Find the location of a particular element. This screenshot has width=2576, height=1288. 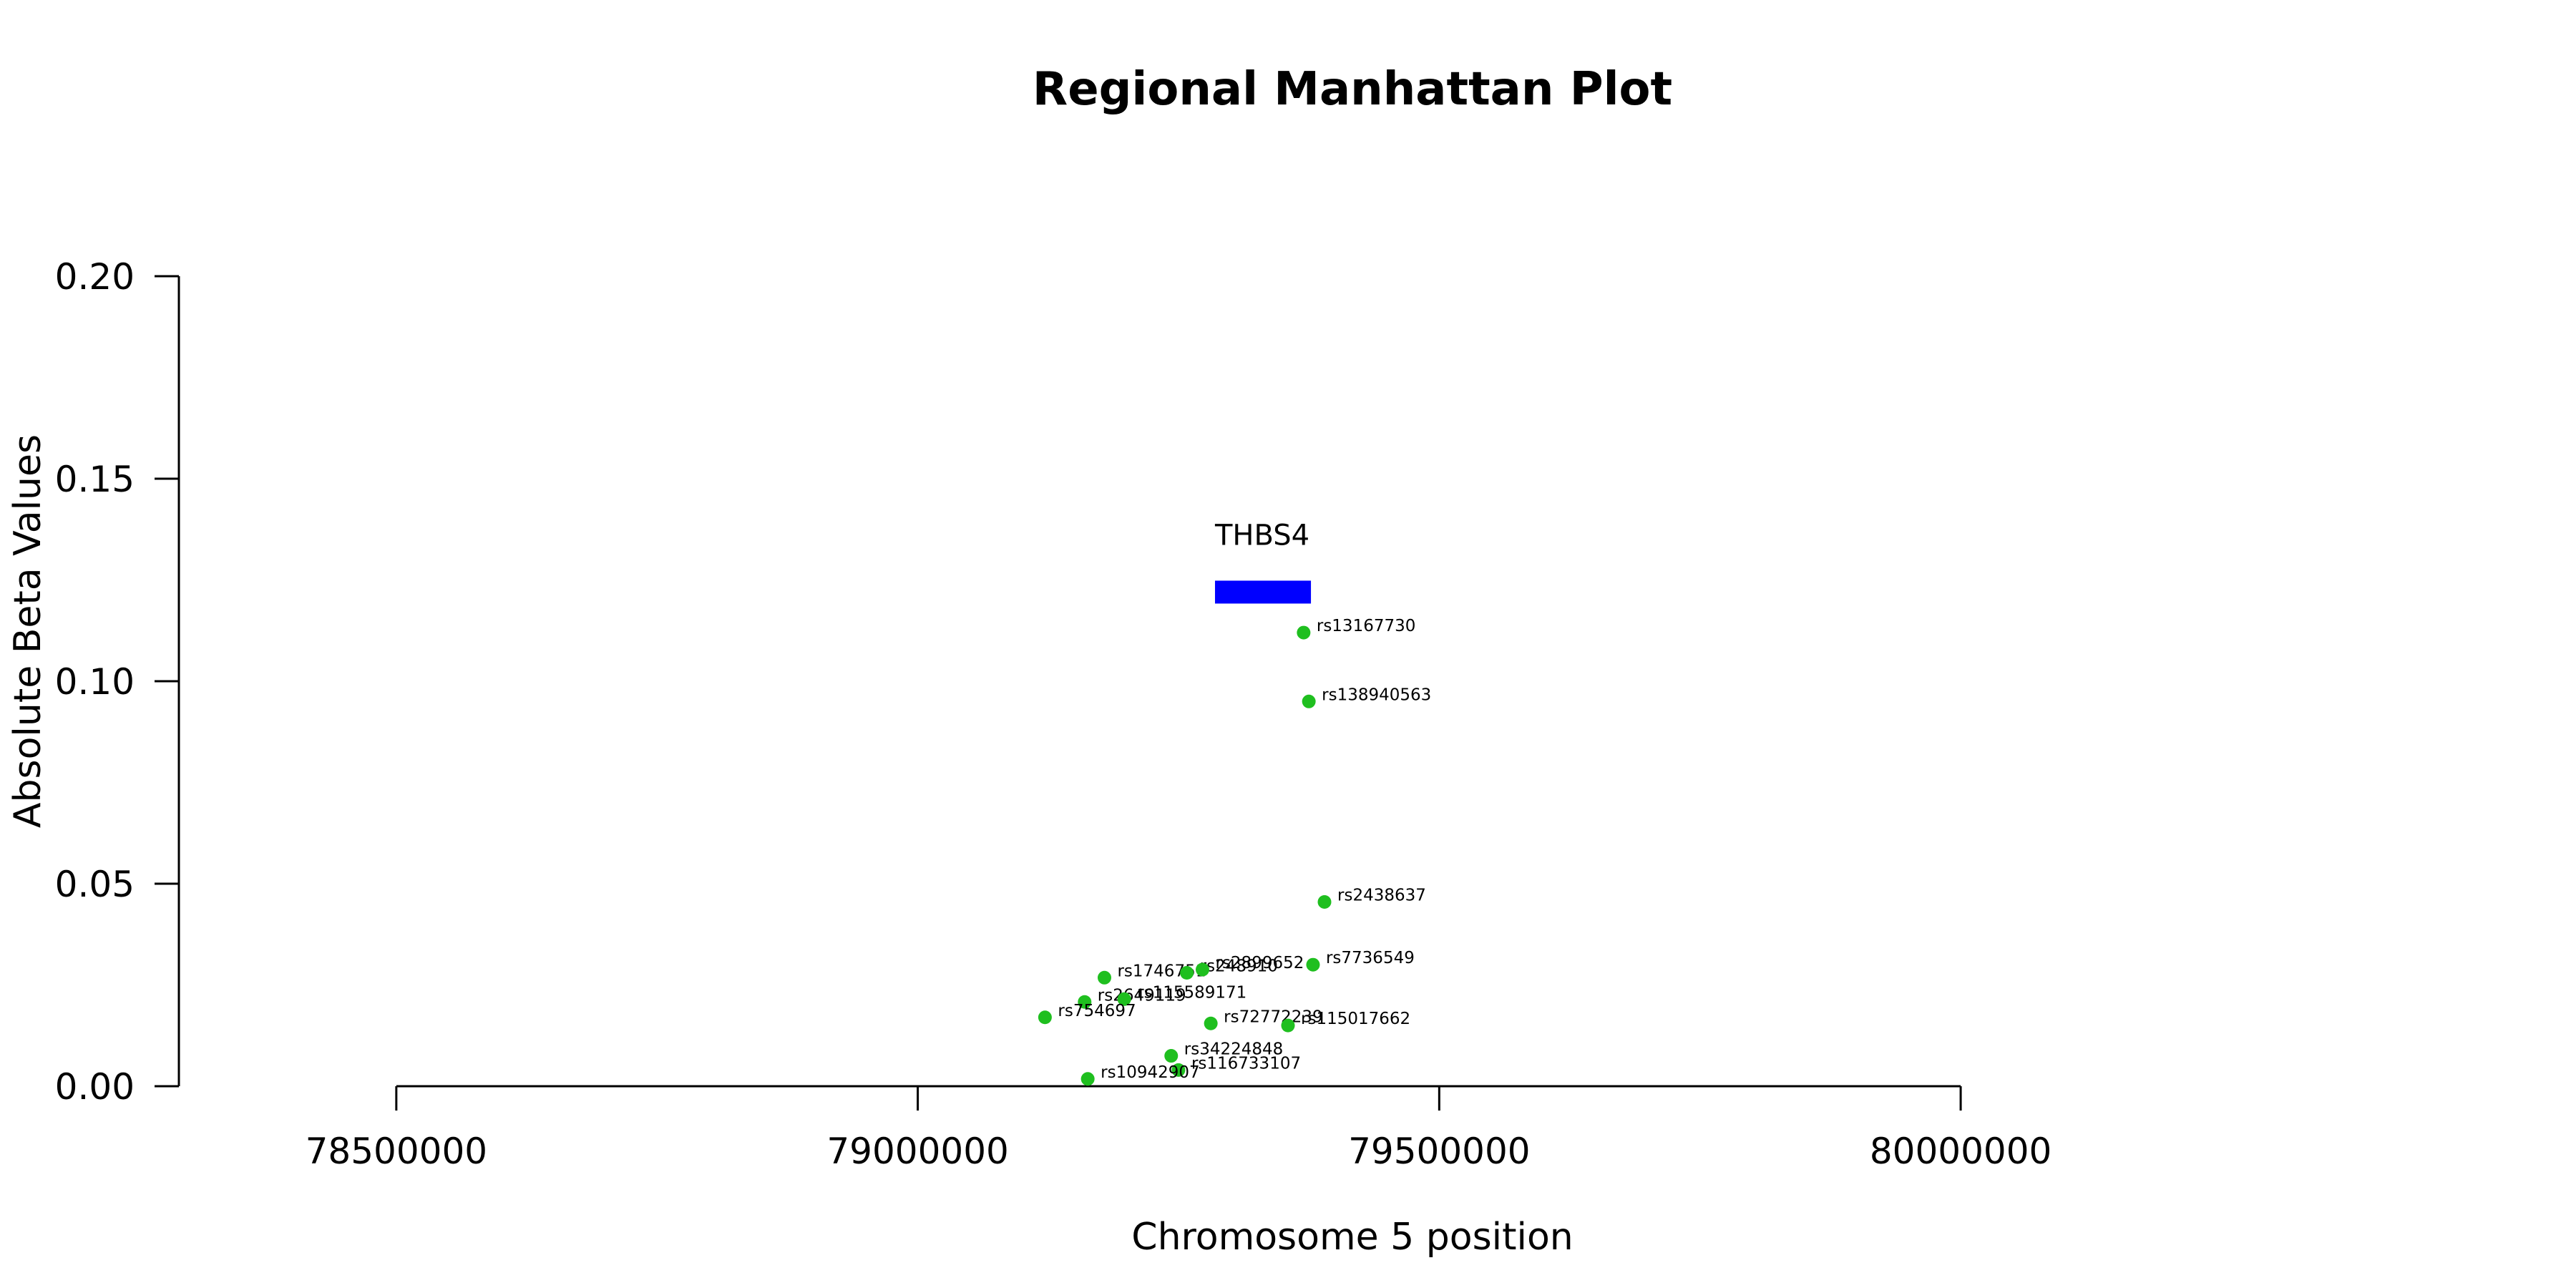

y-axis: 0.00 0.05 0.10 0.15 0.20 is located at coordinates (117, 682).